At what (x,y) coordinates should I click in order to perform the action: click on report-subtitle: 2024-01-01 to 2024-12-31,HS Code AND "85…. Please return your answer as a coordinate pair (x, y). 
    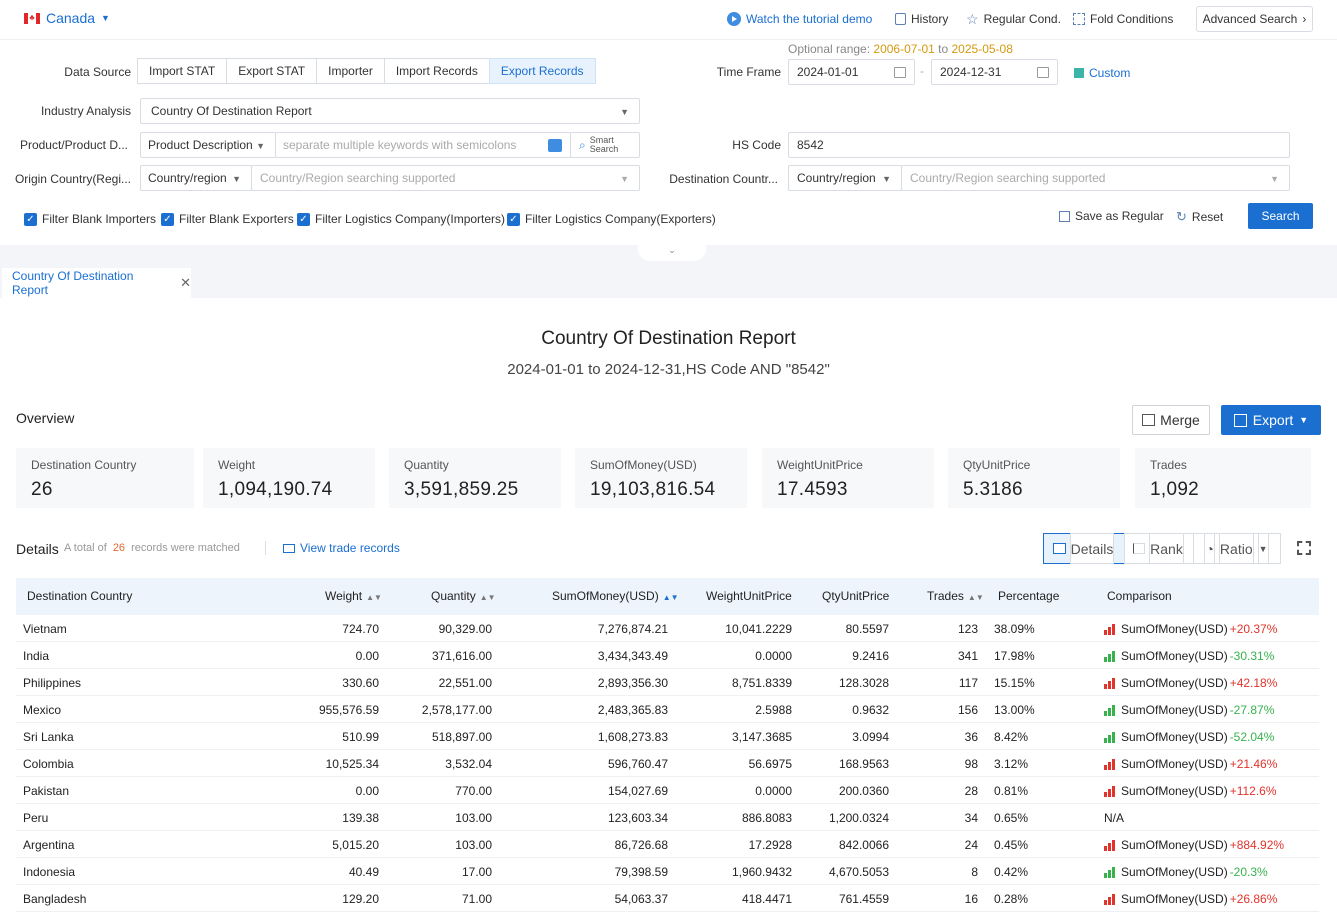
    Looking at the image, I should click on (668, 369).